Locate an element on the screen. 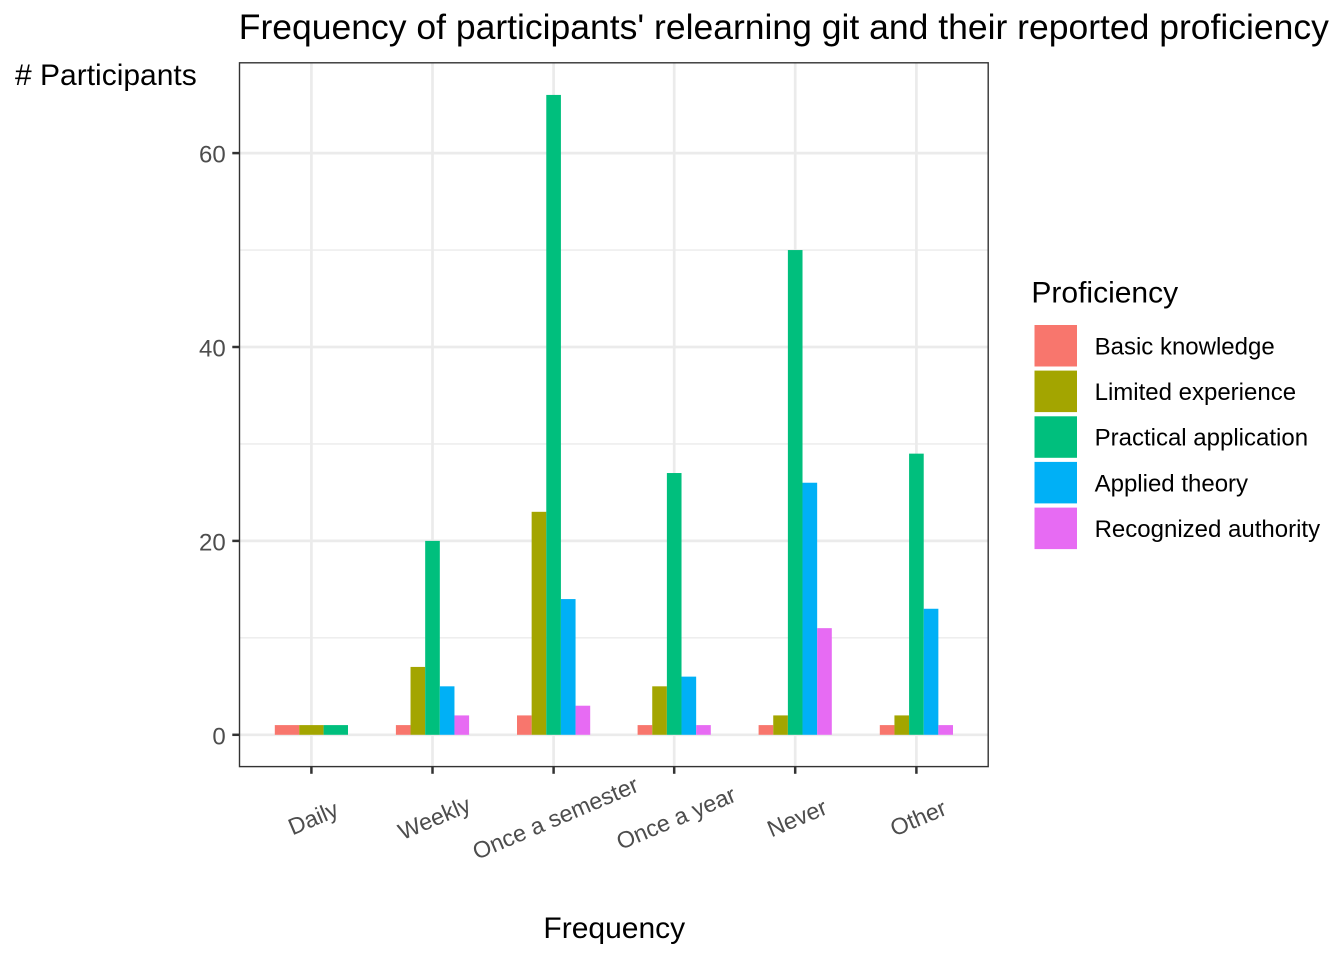 The height and width of the screenshot is (960, 1344). svg-text: 20 is located at coordinates (212, 543).